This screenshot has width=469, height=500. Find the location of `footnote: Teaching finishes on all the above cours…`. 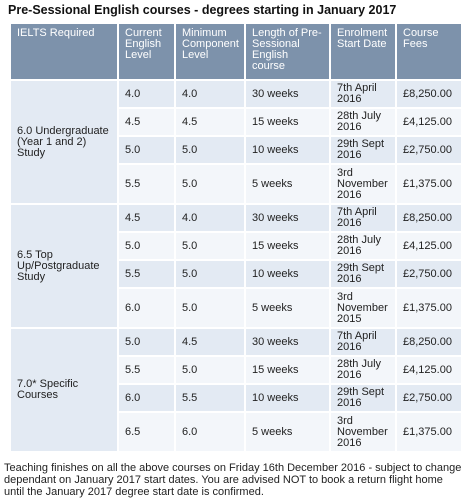

footnote: Teaching finishes on all the above cours… is located at coordinates (233, 480).